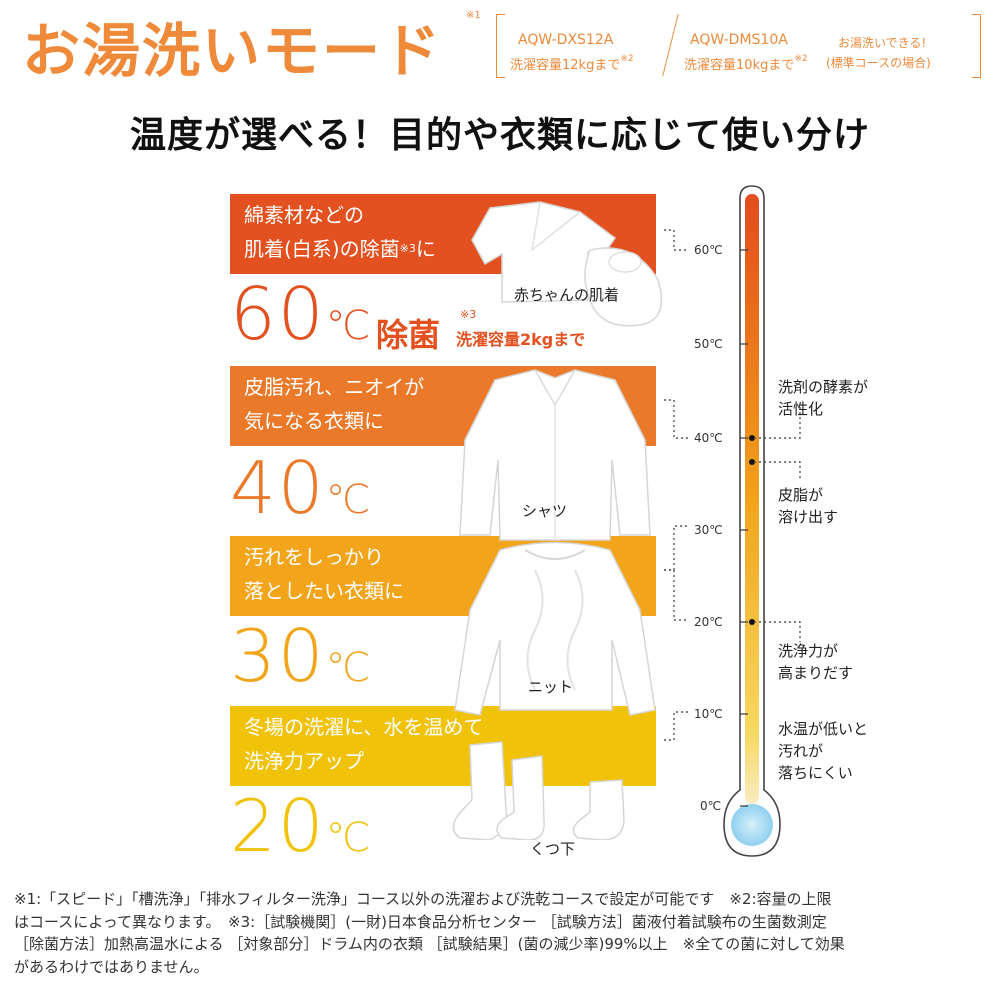 The height and width of the screenshot is (1000, 1000). Describe the element at coordinates (823, 398) in the screenshot. I see `effect-enzyme: 洗剤の酵素が 活性化` at that location.